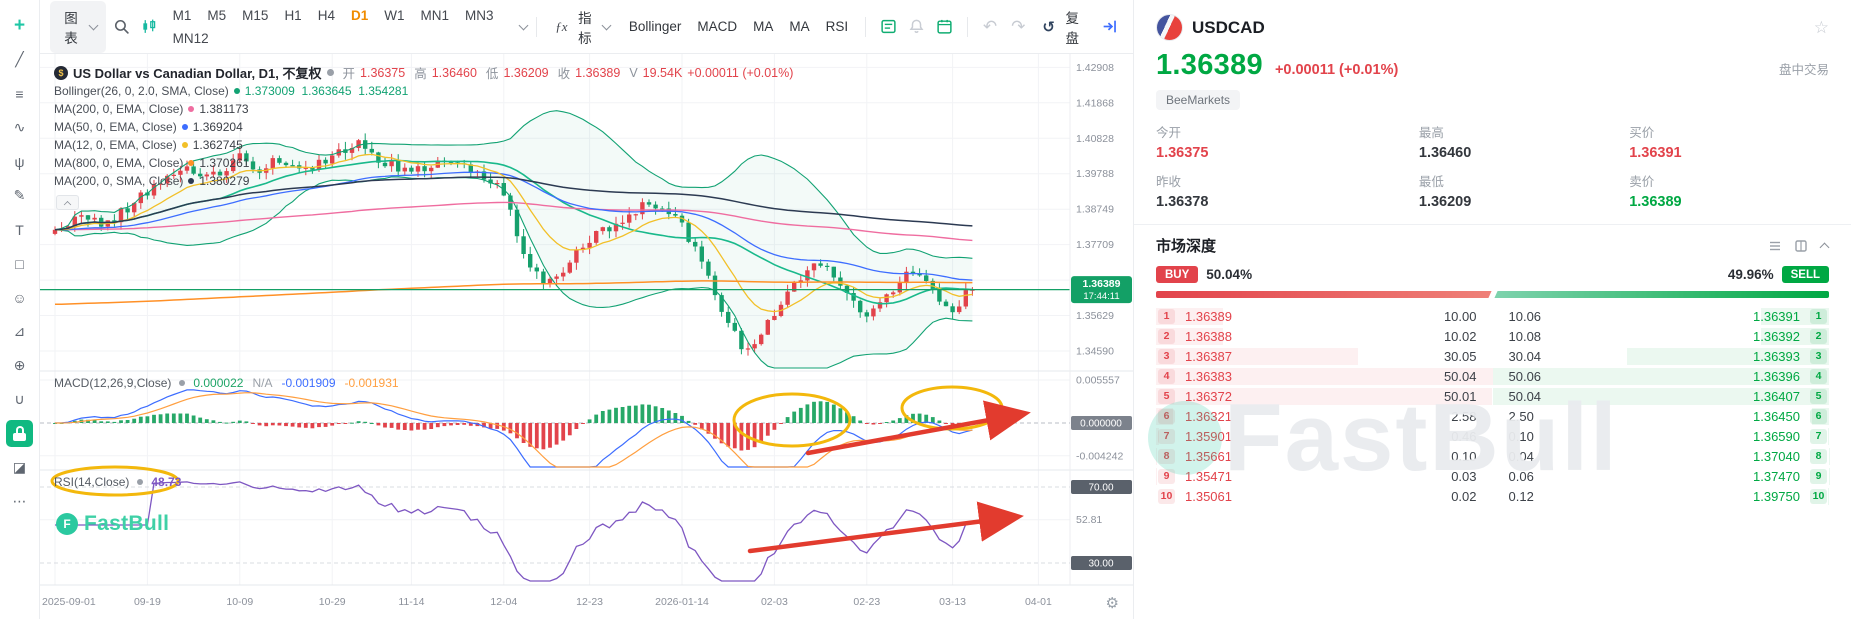 The height and width of the screenshot is (619, 1851). Describe the element at coordinates (633, 72) in the screenshot. I see `volume-label: V` at that location.